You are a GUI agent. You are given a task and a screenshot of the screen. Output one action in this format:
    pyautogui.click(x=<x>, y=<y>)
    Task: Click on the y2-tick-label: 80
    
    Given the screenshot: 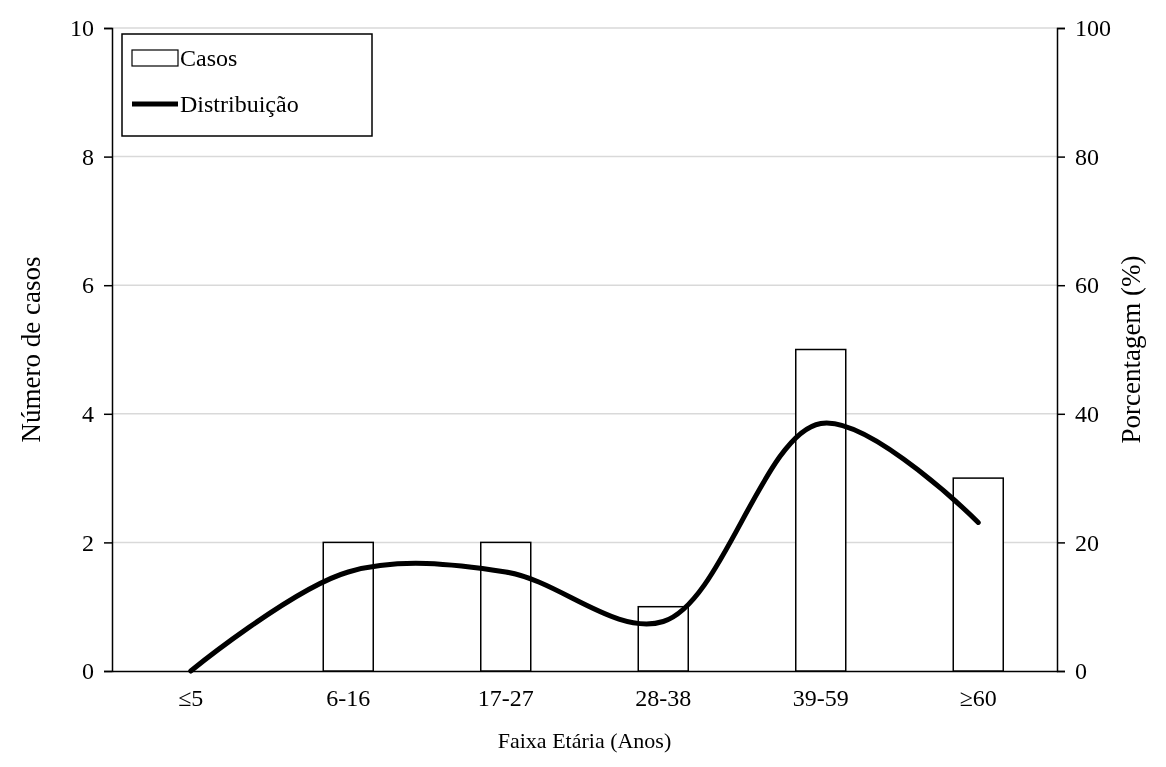 What is the action you would take?
    pyautogui.click(x=1087, y=156)
    